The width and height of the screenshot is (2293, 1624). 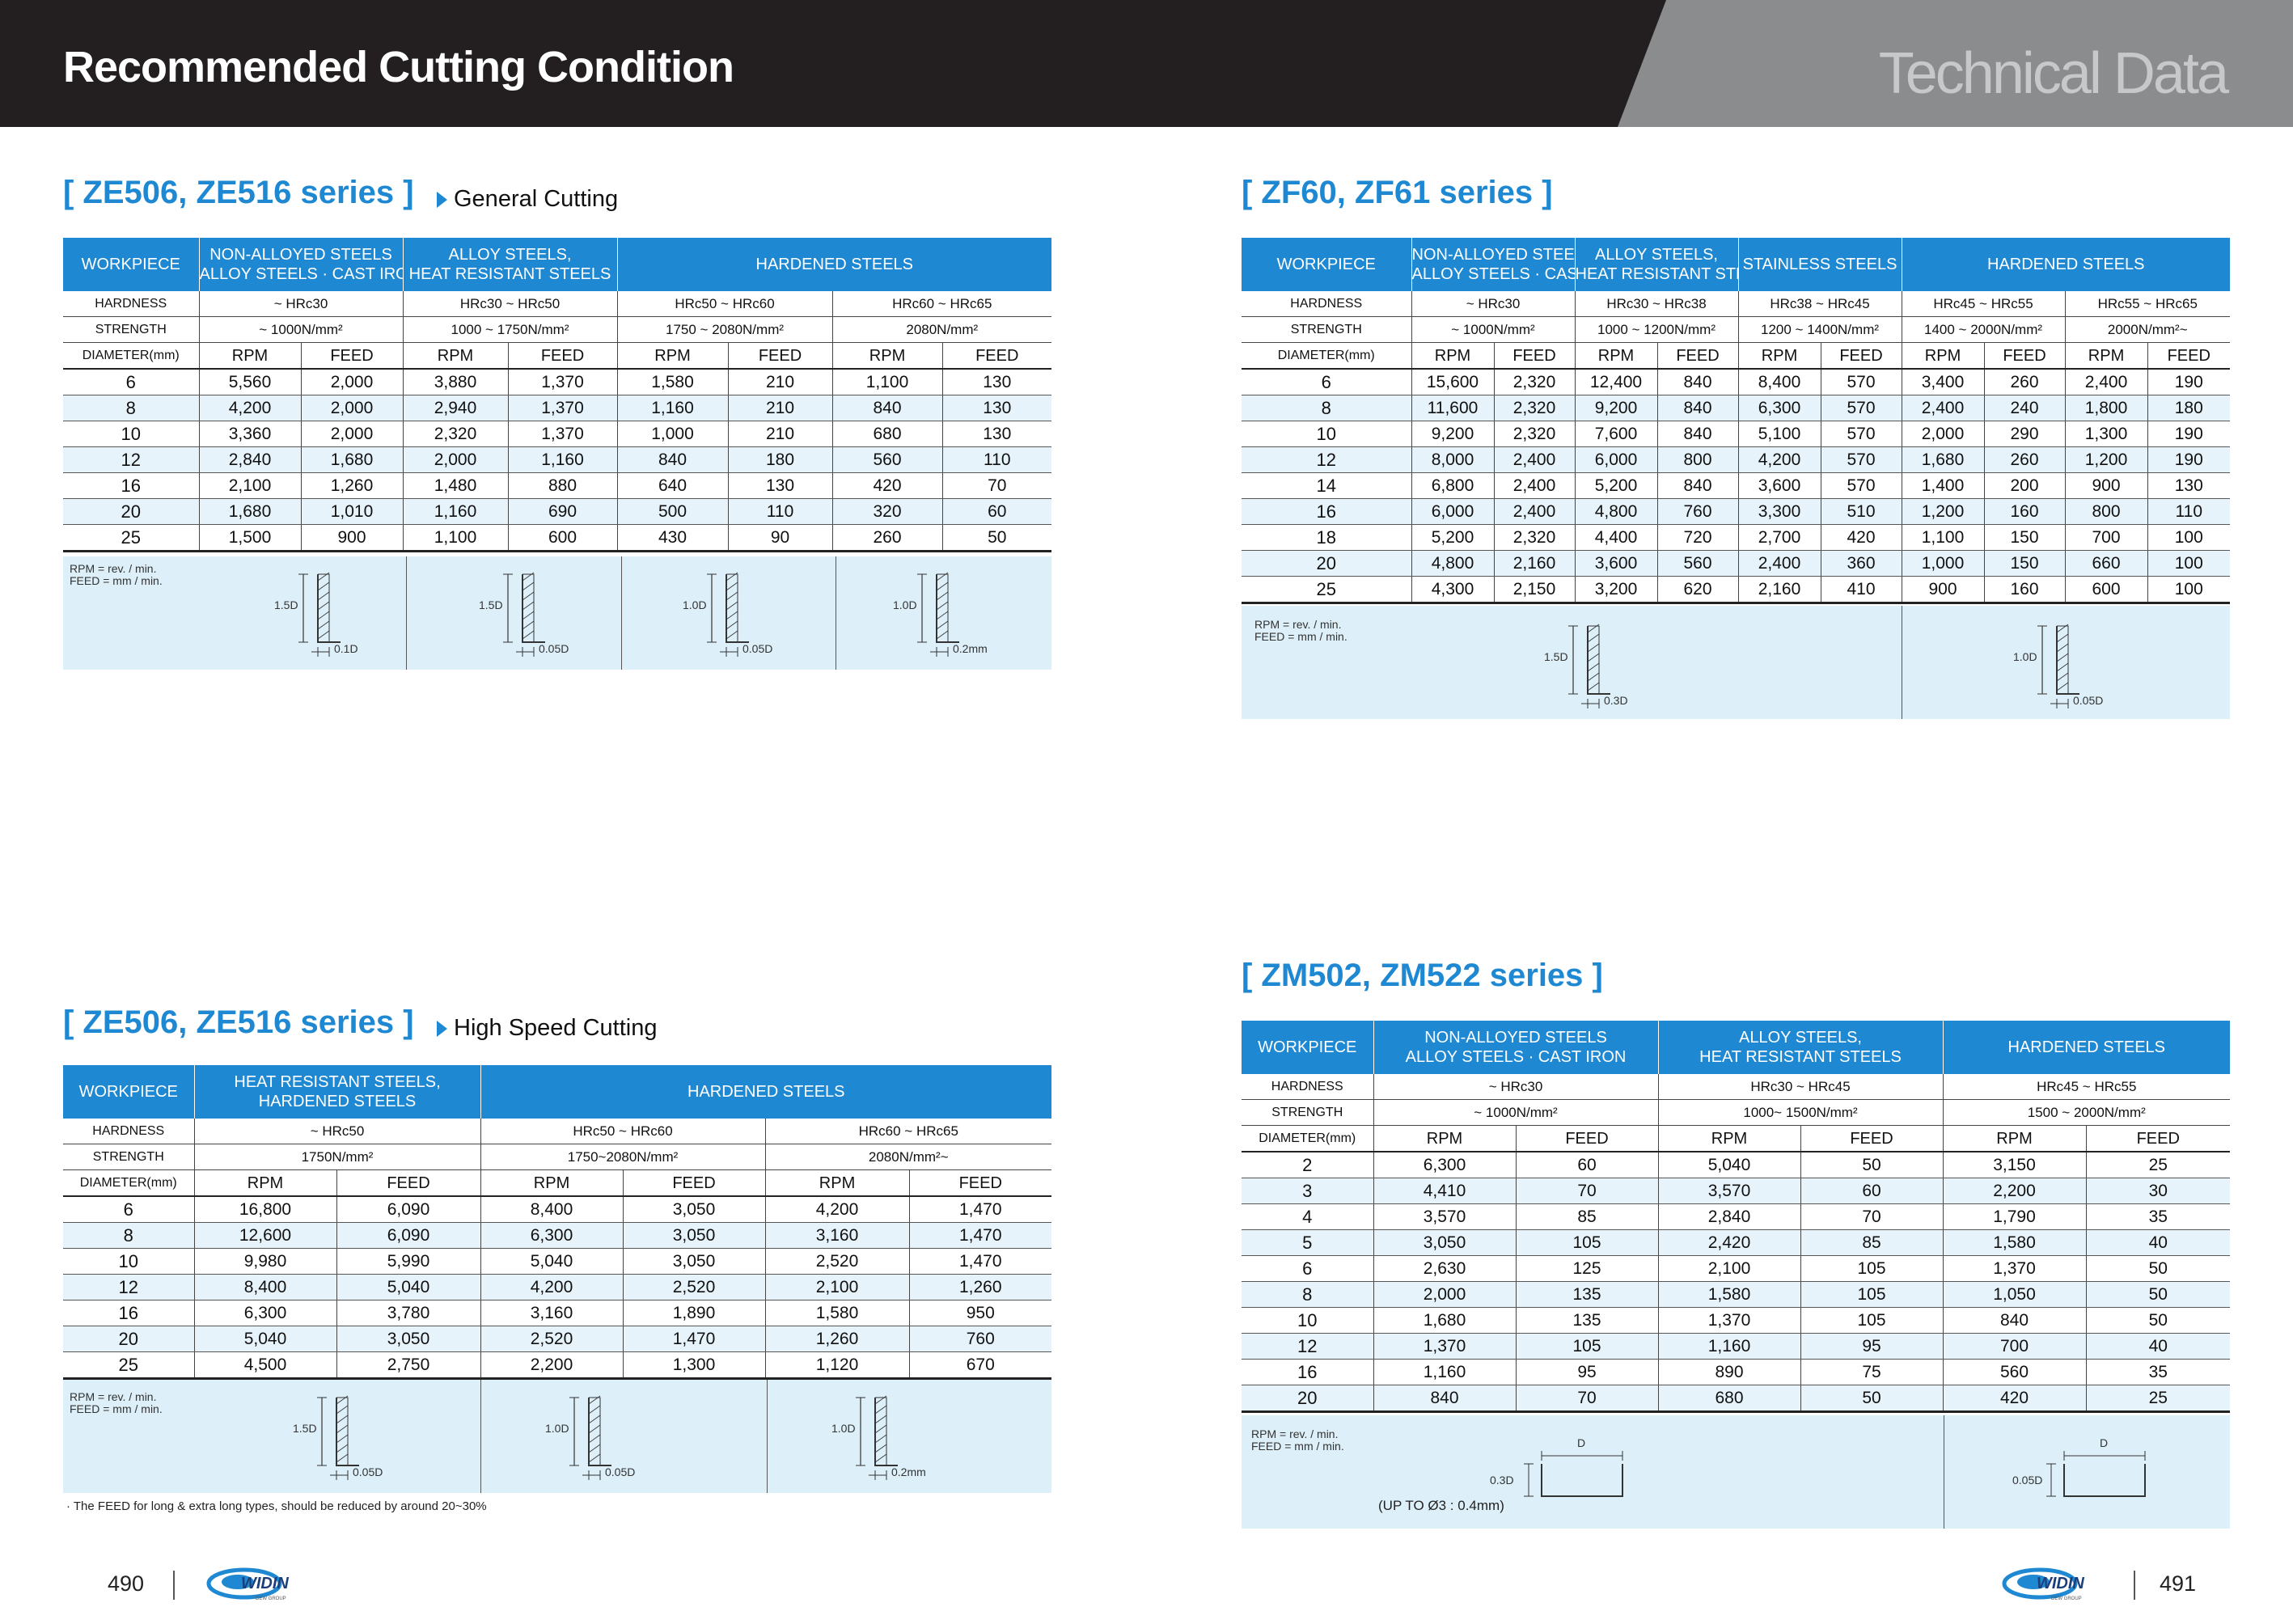 I want to click on strength-value: 2080N/mm²~, so click(x=908, y=1157).